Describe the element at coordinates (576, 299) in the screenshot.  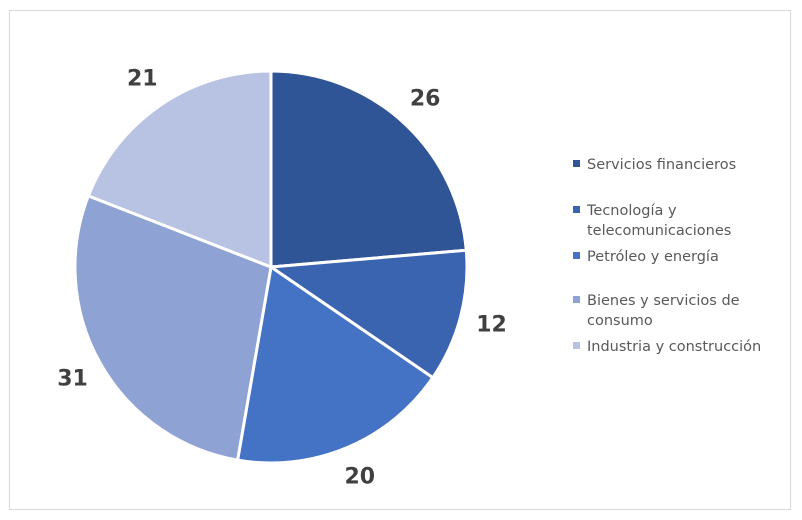
I see `legend-swatch-bienes-y-servicios-de-consumo` at that location.